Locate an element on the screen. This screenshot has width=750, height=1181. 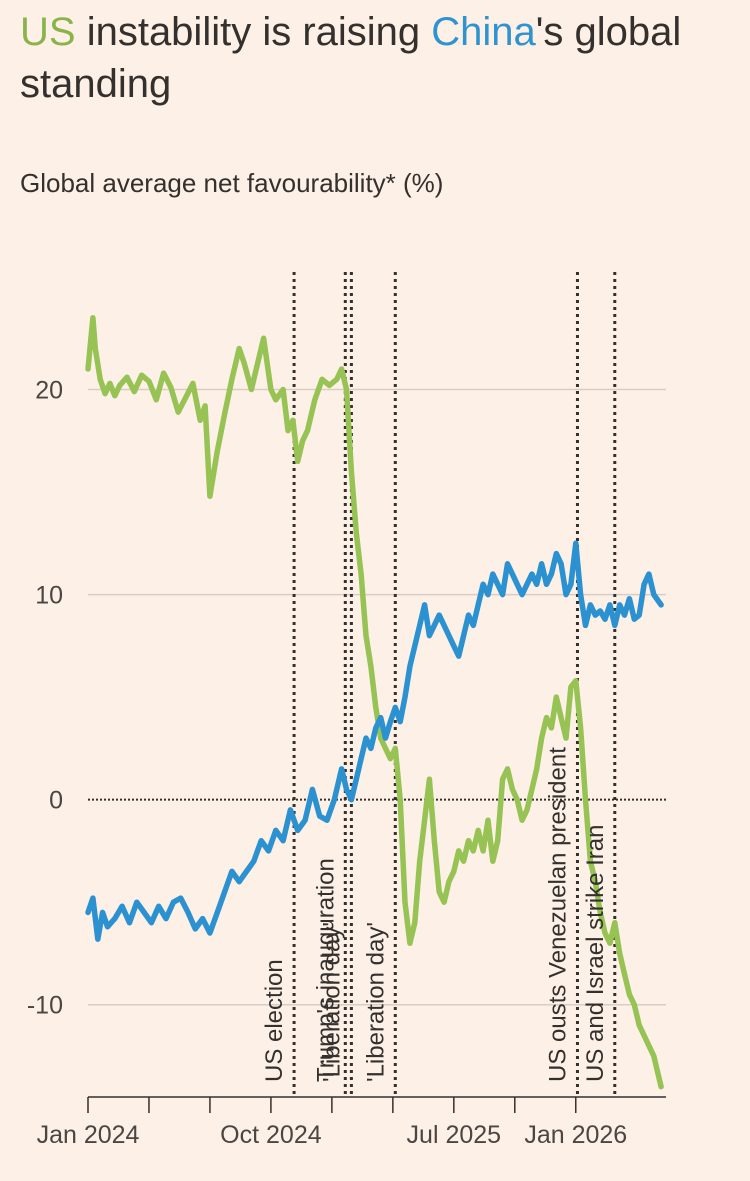
y-tick-label: 10 is located at coordinates (49, 596).